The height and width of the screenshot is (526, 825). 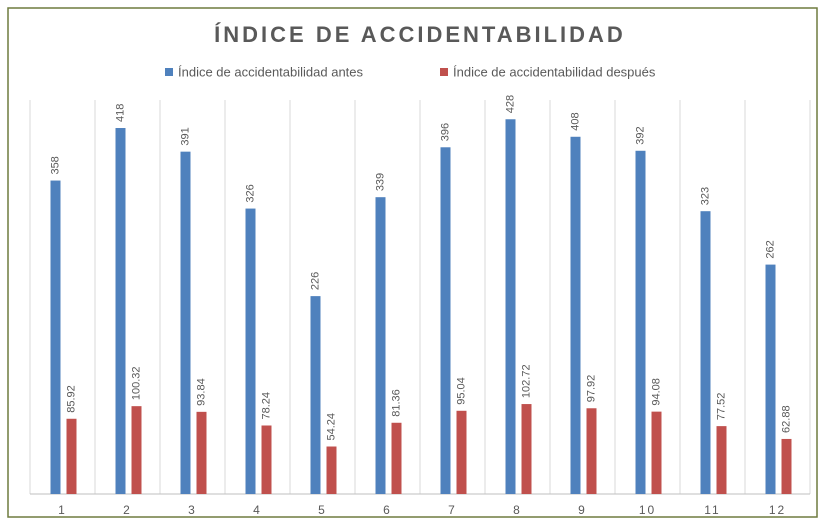 I want to click on data-label: 408, so click(x=575, y=121).